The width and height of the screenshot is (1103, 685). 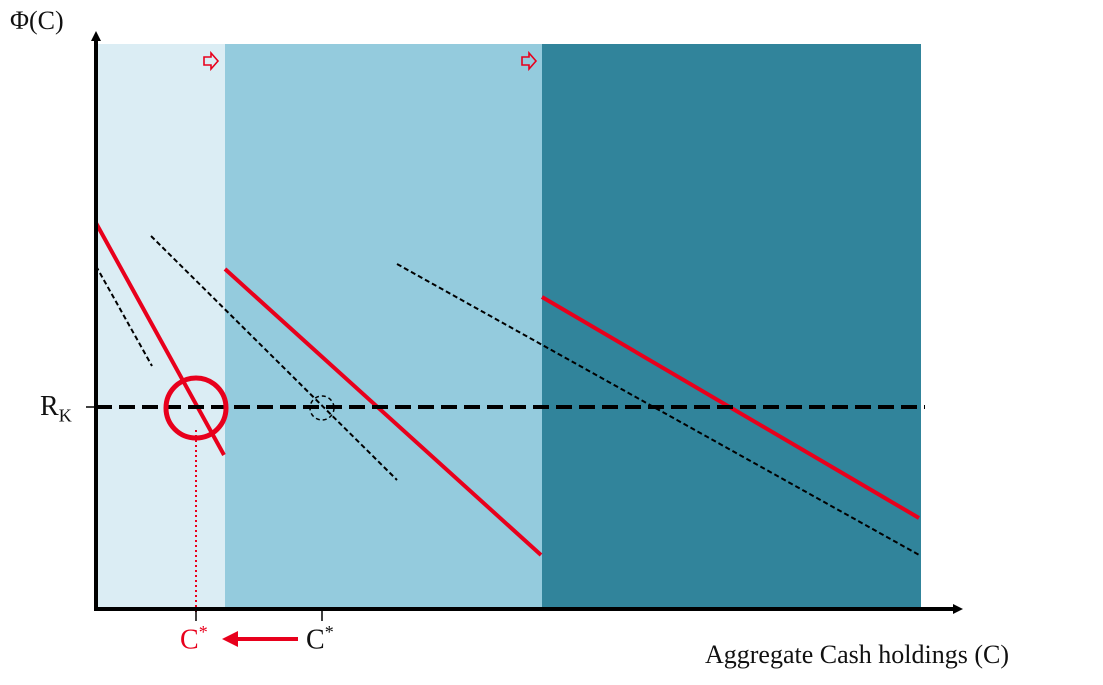 I want to click on cstar-new-label: C*, so click(x=194, y=639).